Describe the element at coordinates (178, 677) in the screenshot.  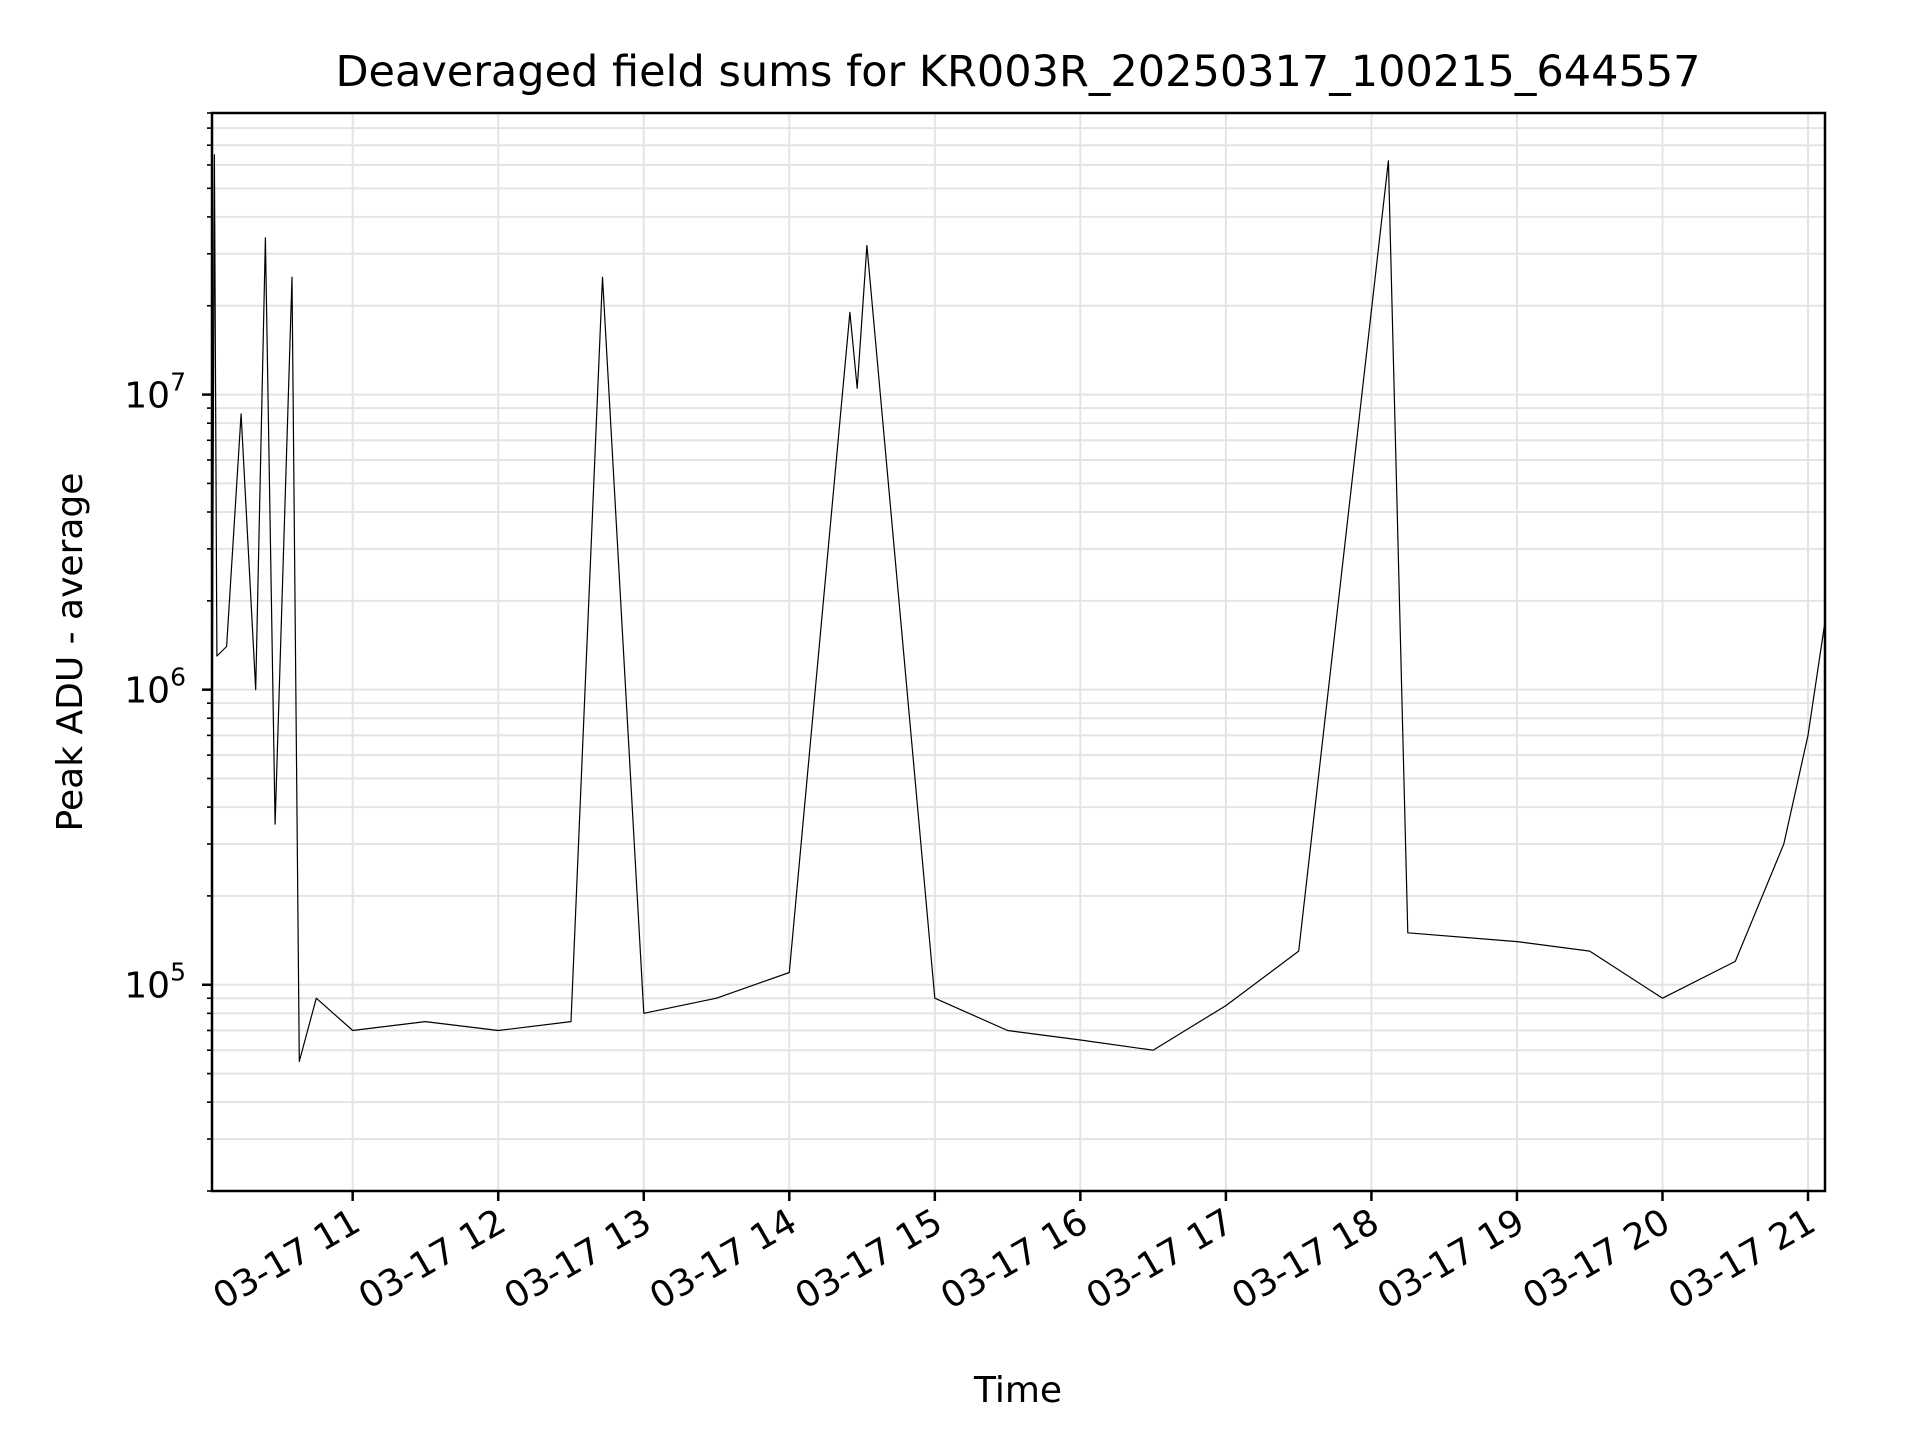
I see `y-tick-exponent: 6` at that location.